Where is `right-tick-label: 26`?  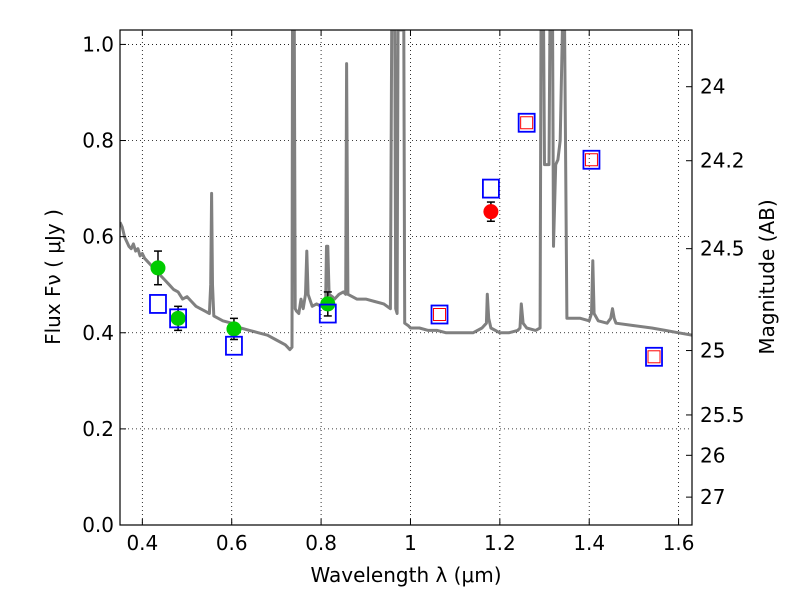
right-tick-label: 26 is located at coordinates (712, 455).